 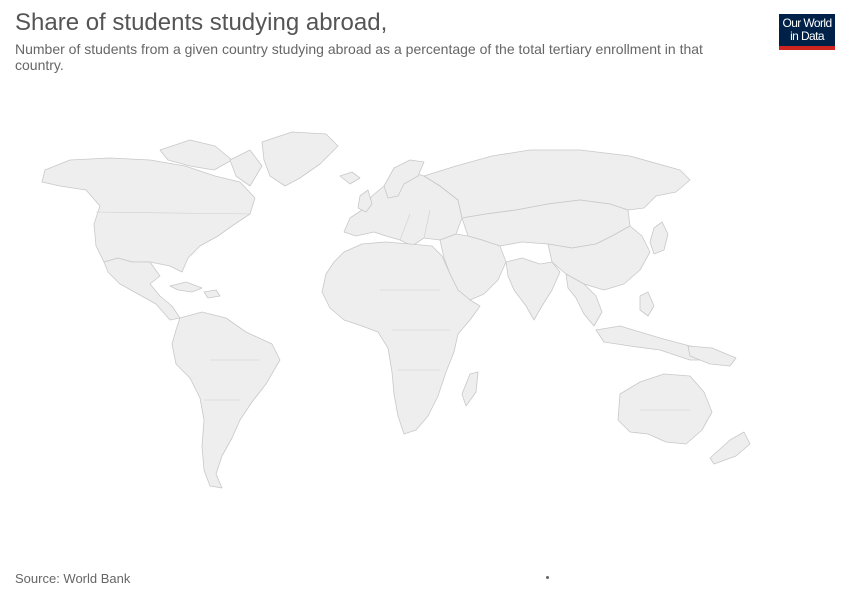 What do you see at coordinates (73, 578) in the screenshot?
I see `source-note: Source: World Bank` at bounding box center [73, 578].